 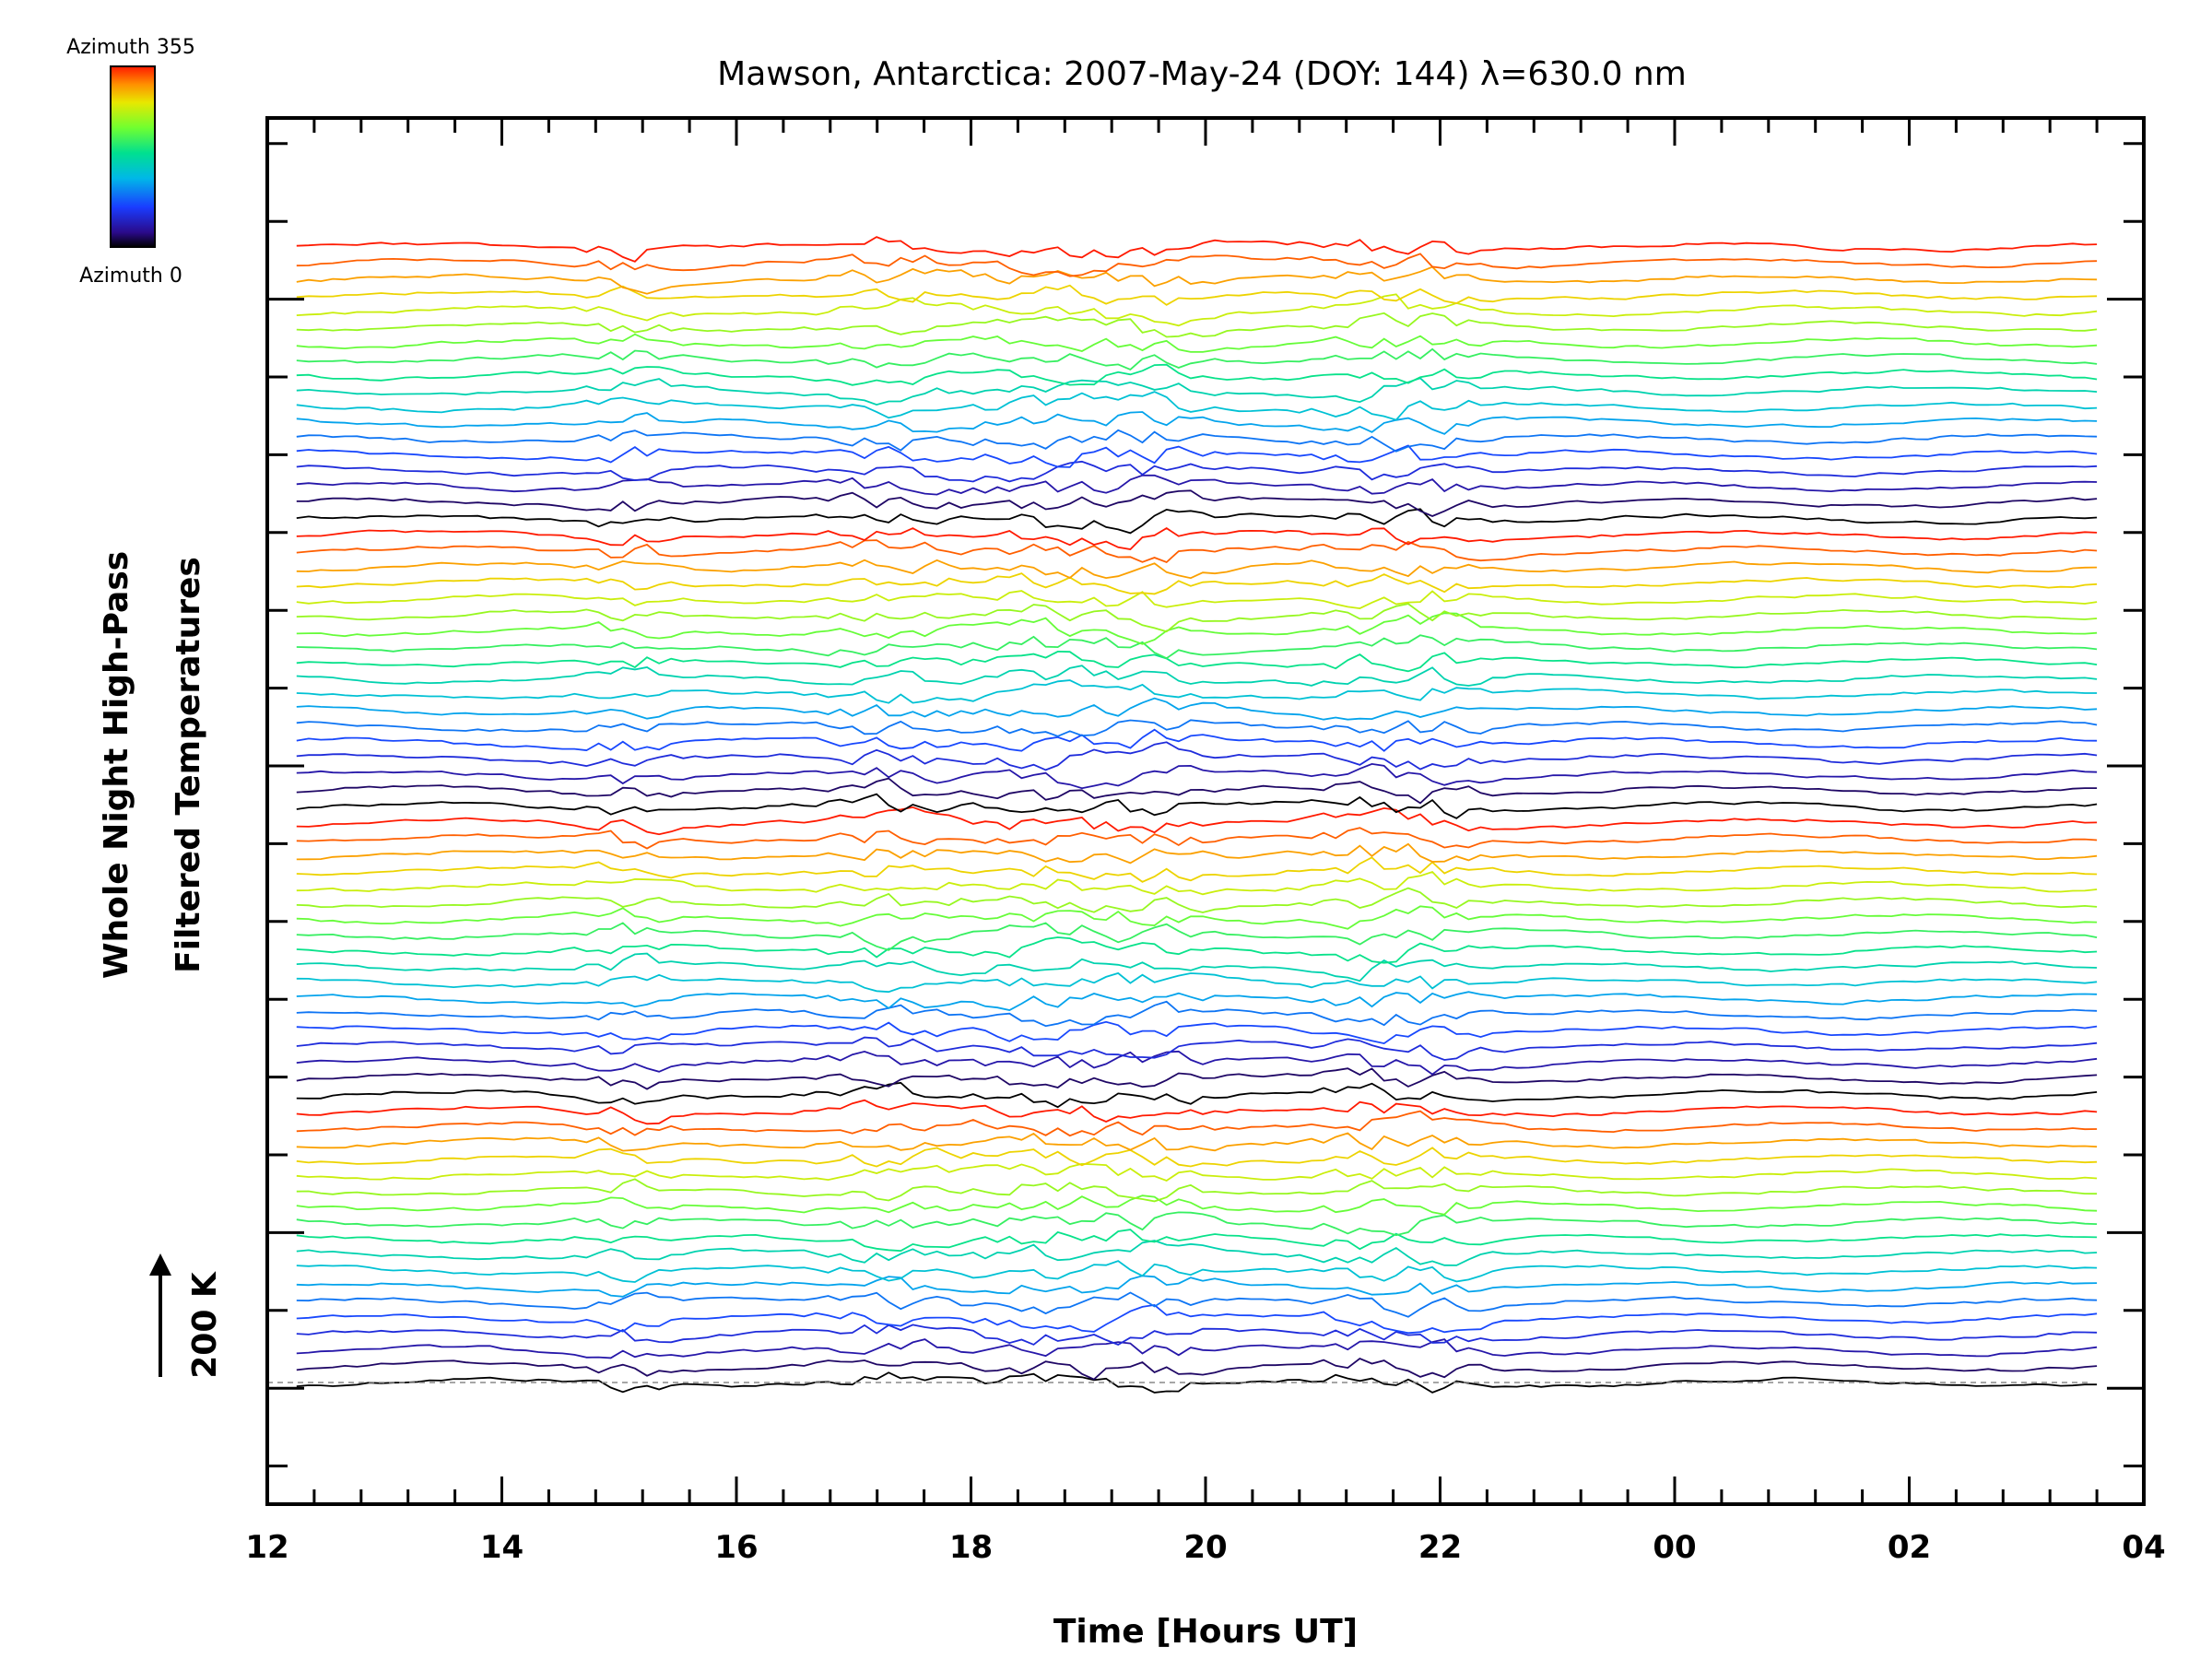 What do you see at coordinates (1440, 1547) in the screenshot?
I see `x-tick-label: 22` at bounding box center [1440, 1547].